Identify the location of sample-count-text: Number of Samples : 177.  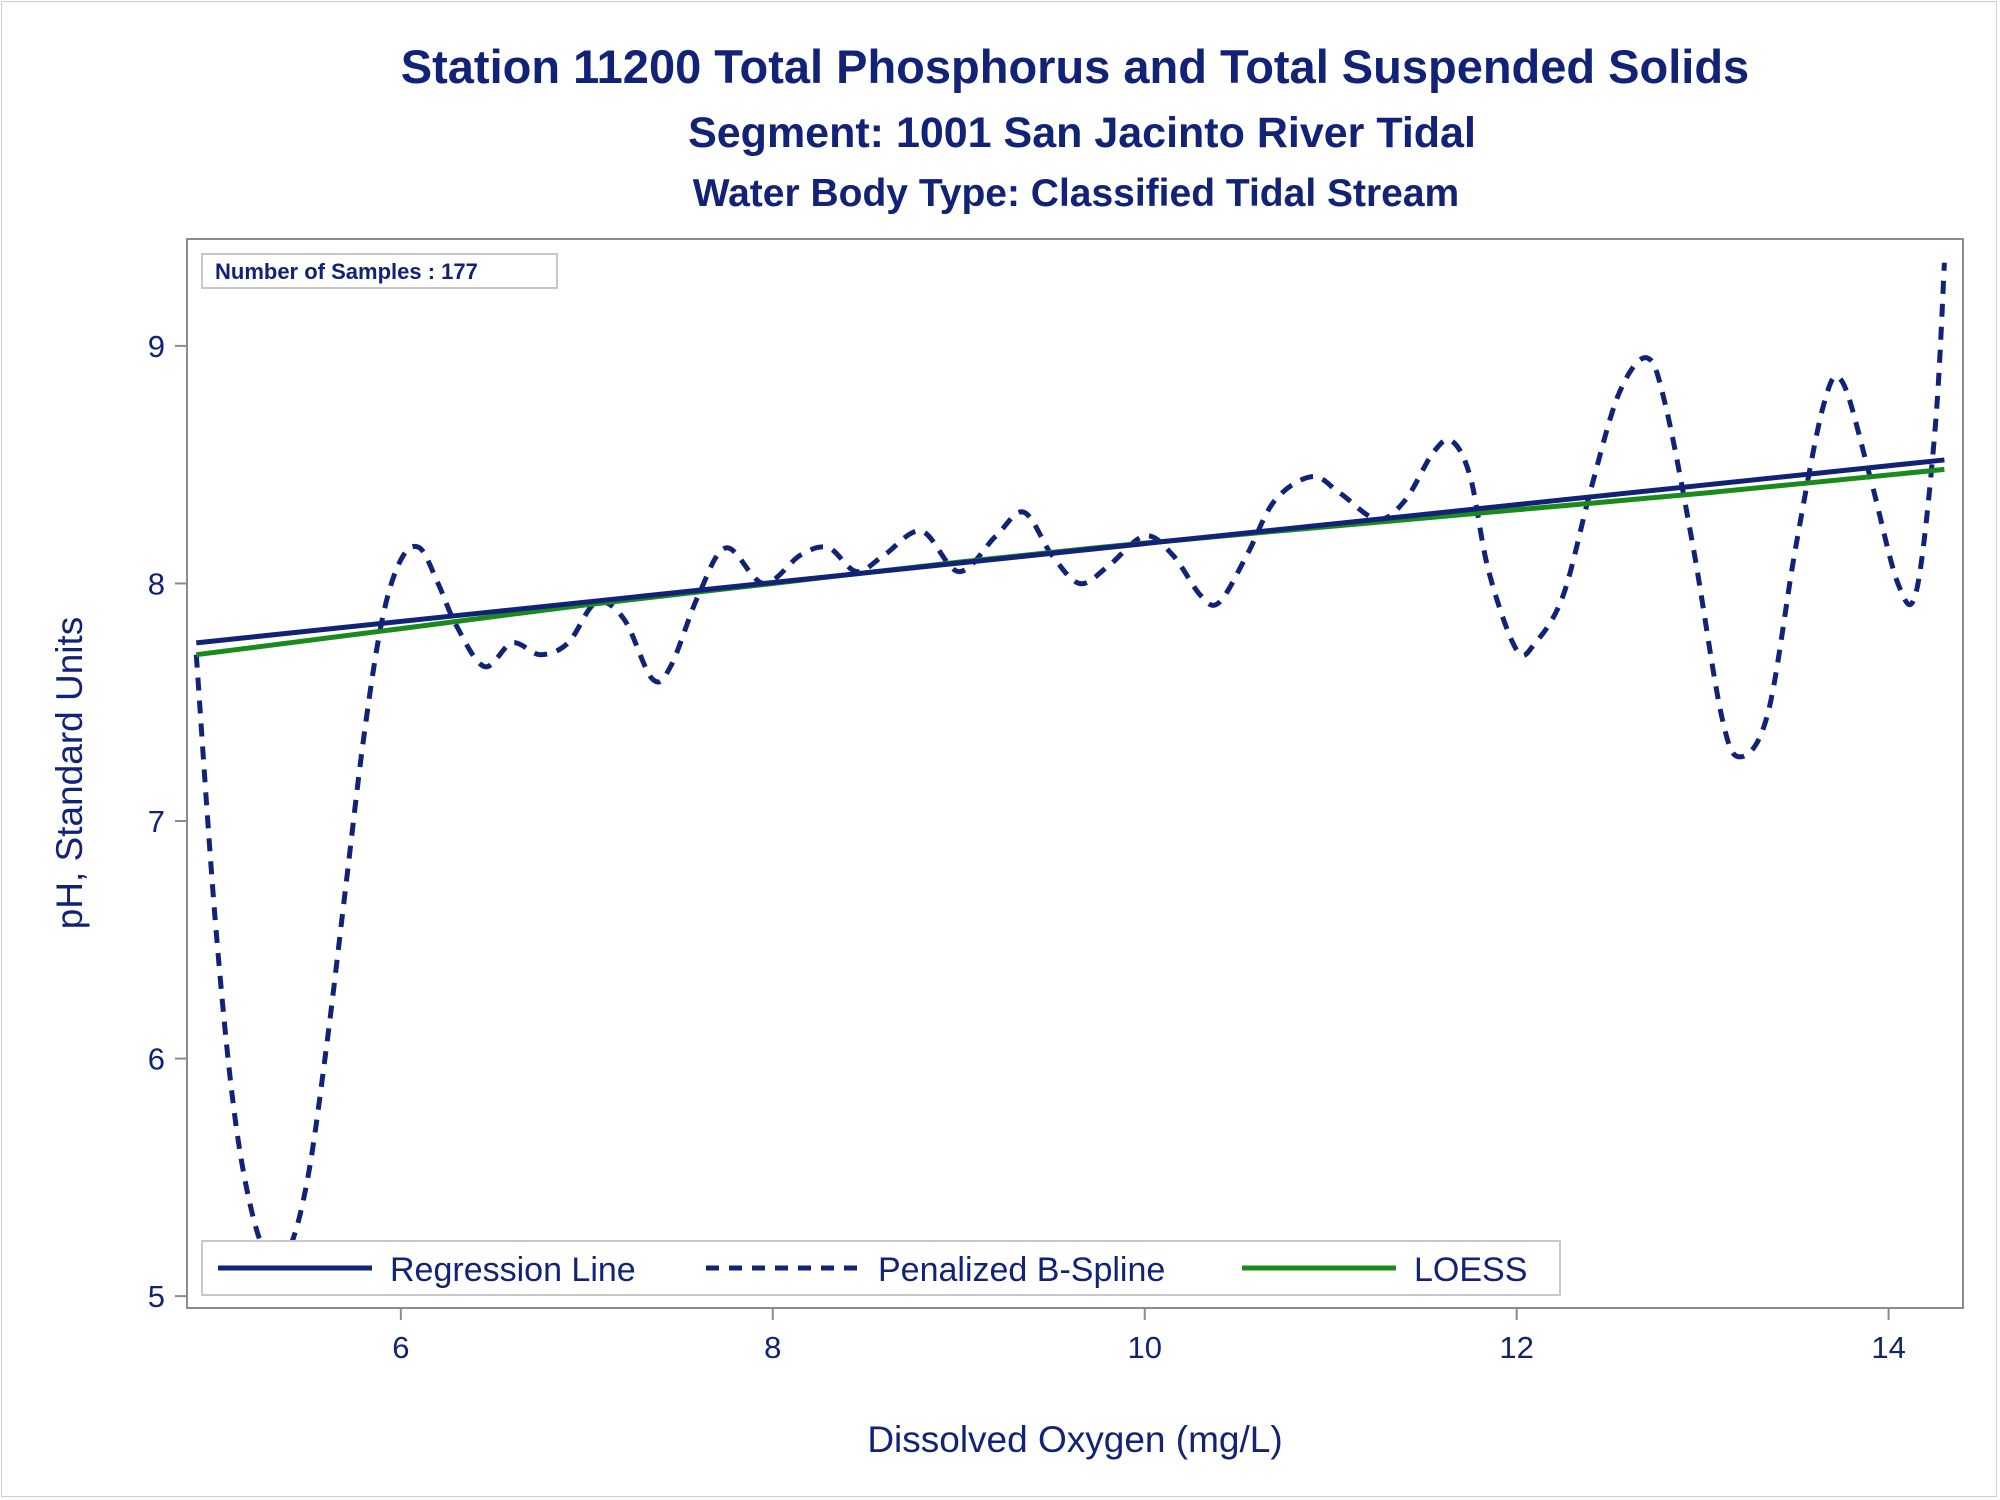
(346, 271).